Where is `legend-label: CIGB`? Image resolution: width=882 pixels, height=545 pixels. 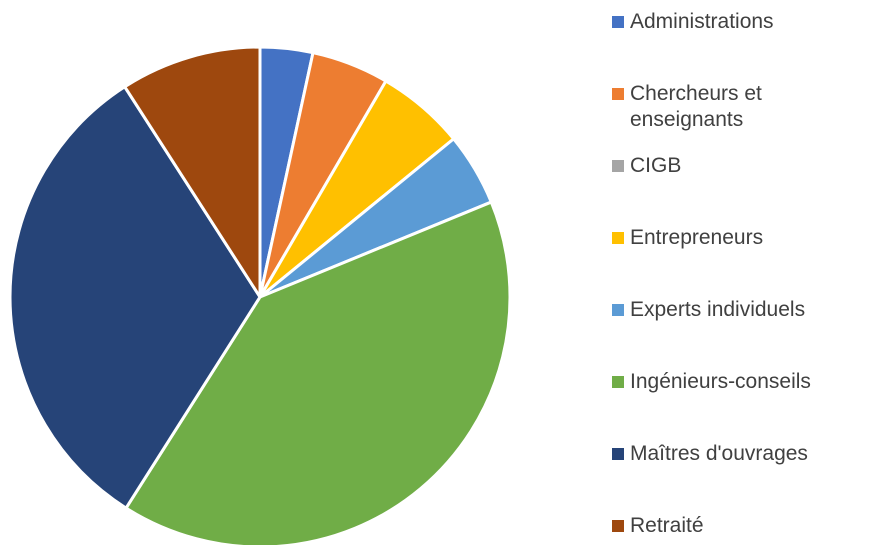
legend-label: CIGB is located at coordinates (656, 165).